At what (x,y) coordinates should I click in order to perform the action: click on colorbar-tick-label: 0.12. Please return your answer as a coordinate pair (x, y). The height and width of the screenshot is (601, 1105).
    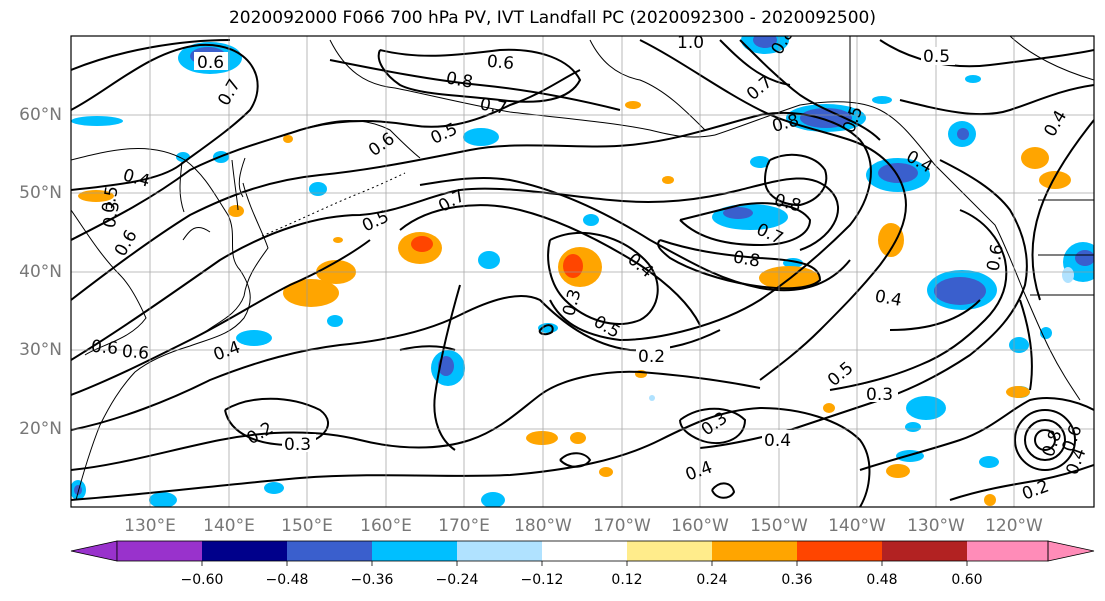
    Looking at the image, I should click on (627, 580).